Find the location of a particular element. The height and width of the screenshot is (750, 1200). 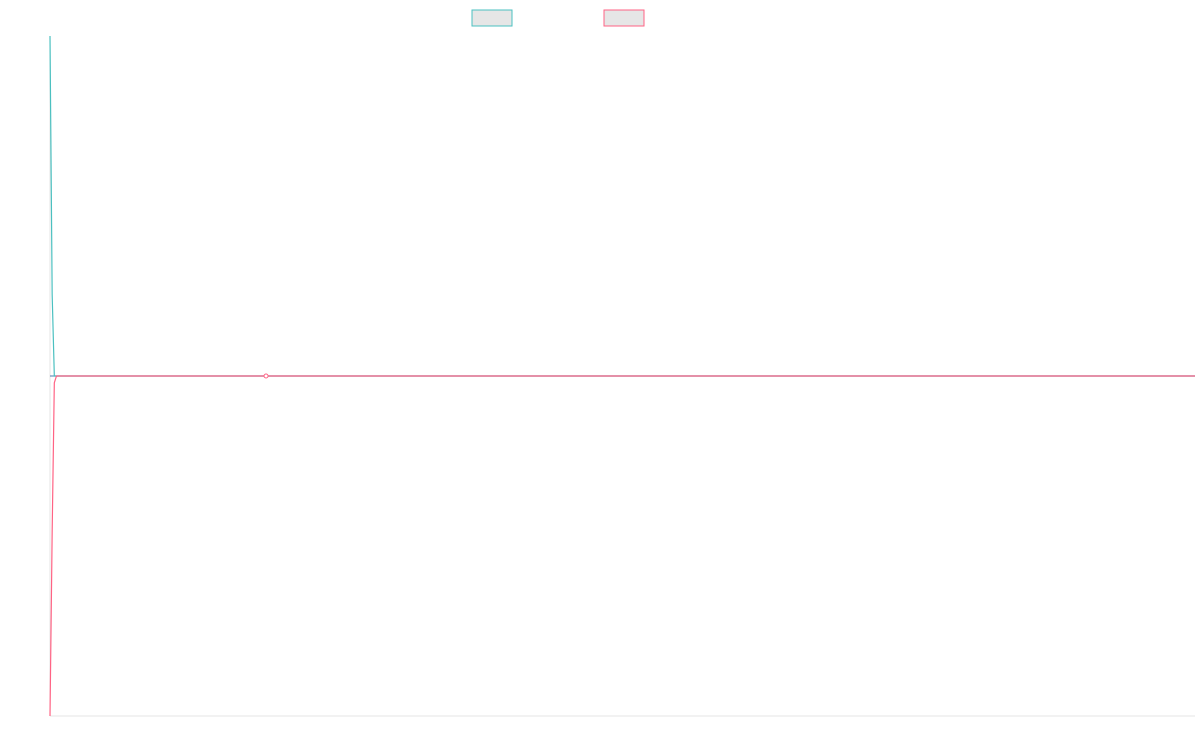

legend is located at coordinates (558, 18).